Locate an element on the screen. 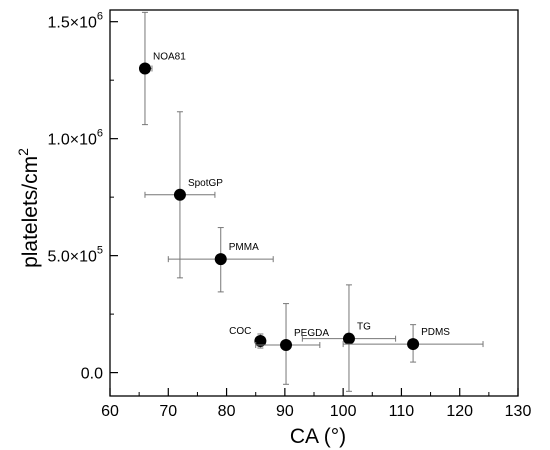  y-axis-label: platelets/cm2 is located at coordinates (28, 208).